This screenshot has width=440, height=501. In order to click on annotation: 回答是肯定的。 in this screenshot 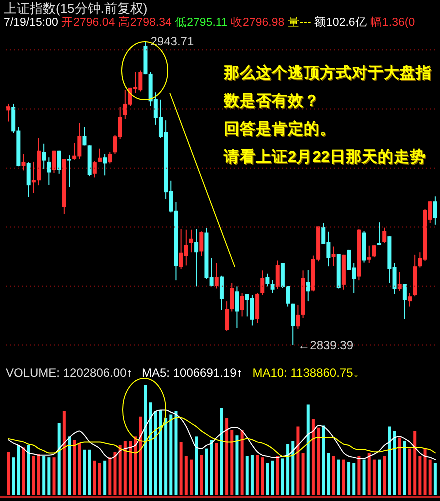, I will do `click(280, 130)`.